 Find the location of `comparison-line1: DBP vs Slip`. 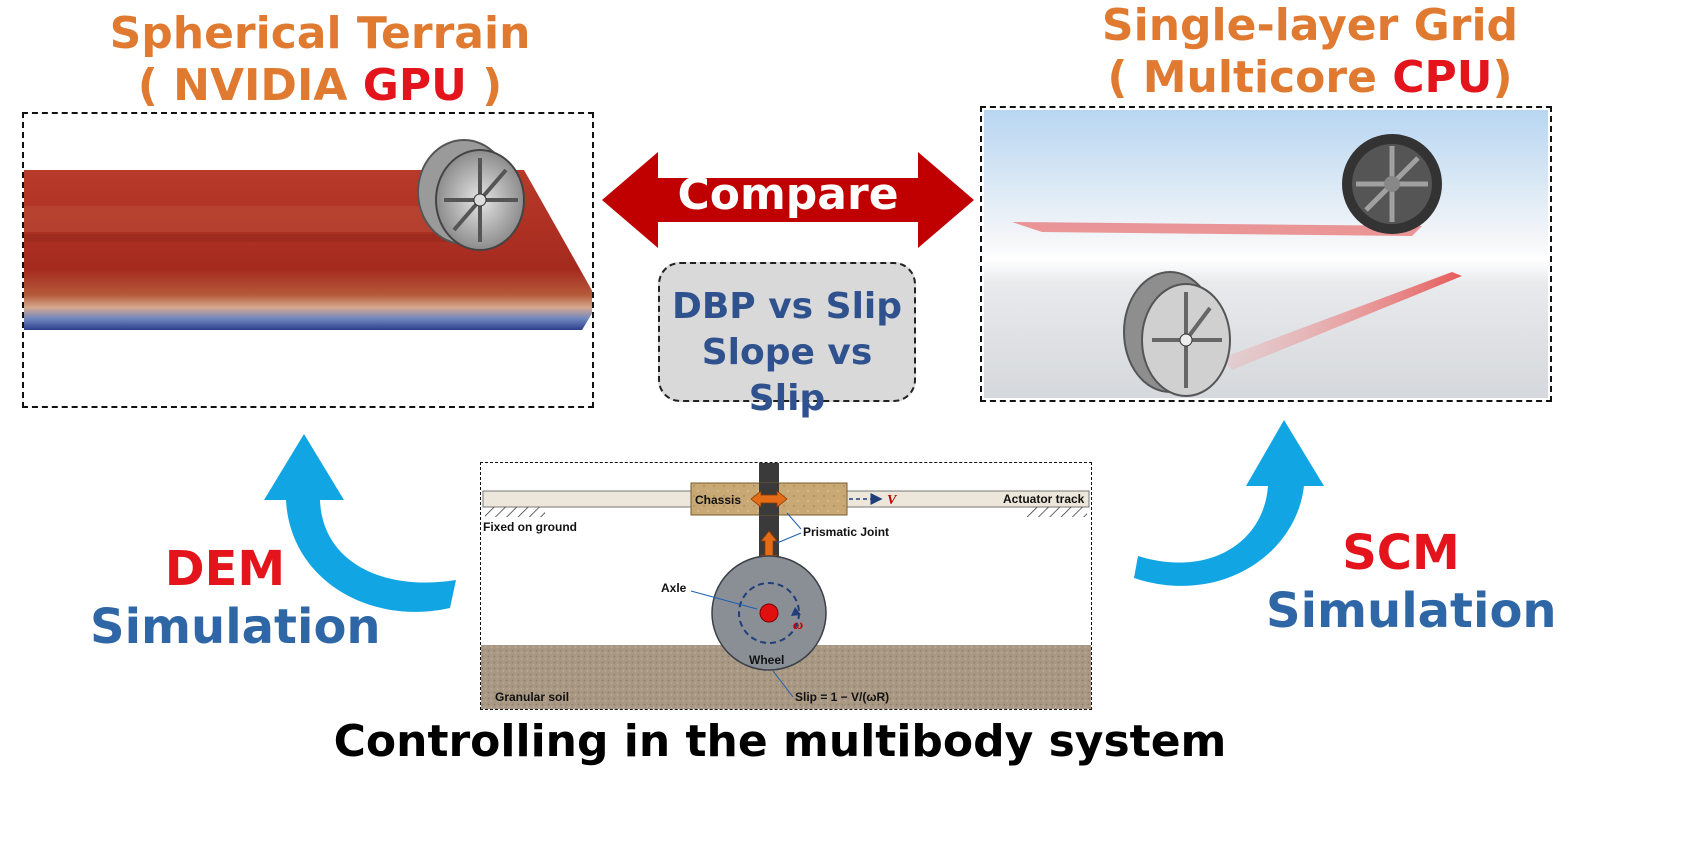

comparison-line1: DBP vs Slip is located at coordinates (787, 306).